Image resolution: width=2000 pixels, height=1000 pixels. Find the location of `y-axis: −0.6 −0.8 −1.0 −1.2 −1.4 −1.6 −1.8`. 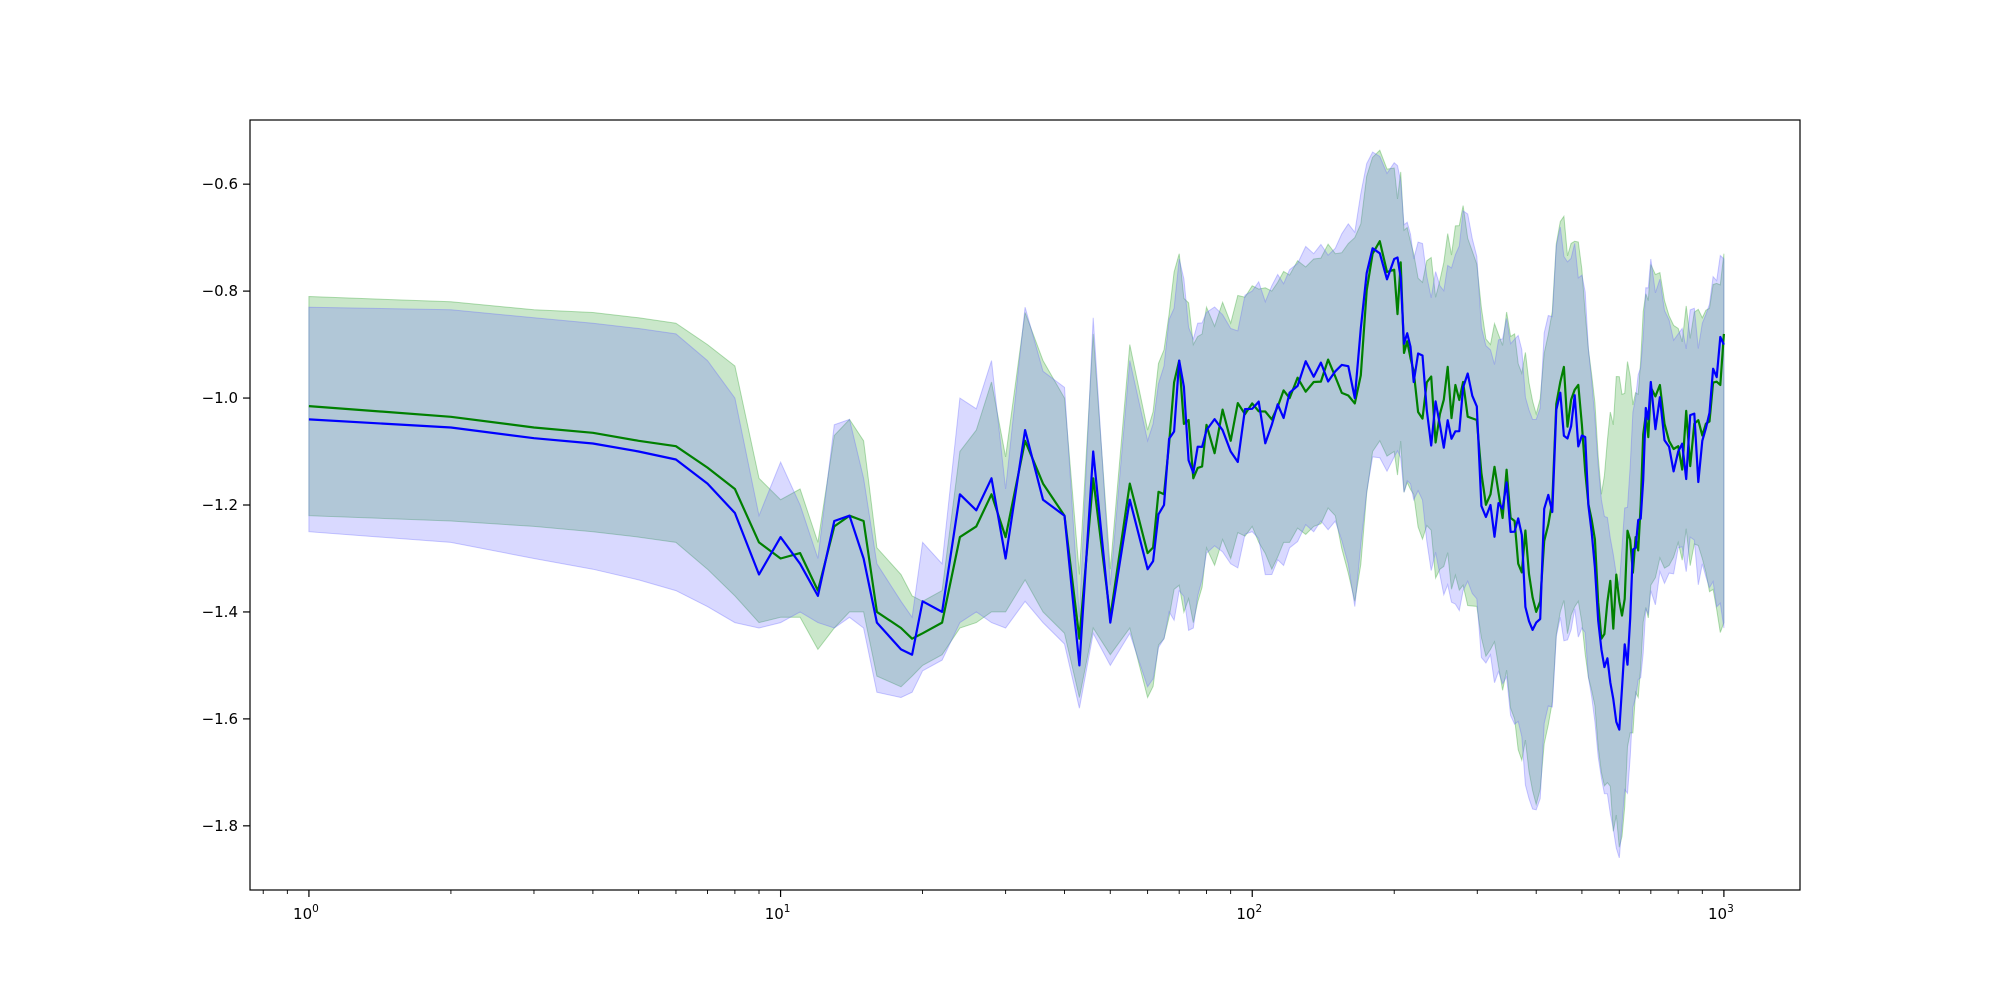

y-axis: −0.6 −0.8 −1.0 −1.2 −1.4 −1.6 −1.8 is located at coordinates (226, 505).